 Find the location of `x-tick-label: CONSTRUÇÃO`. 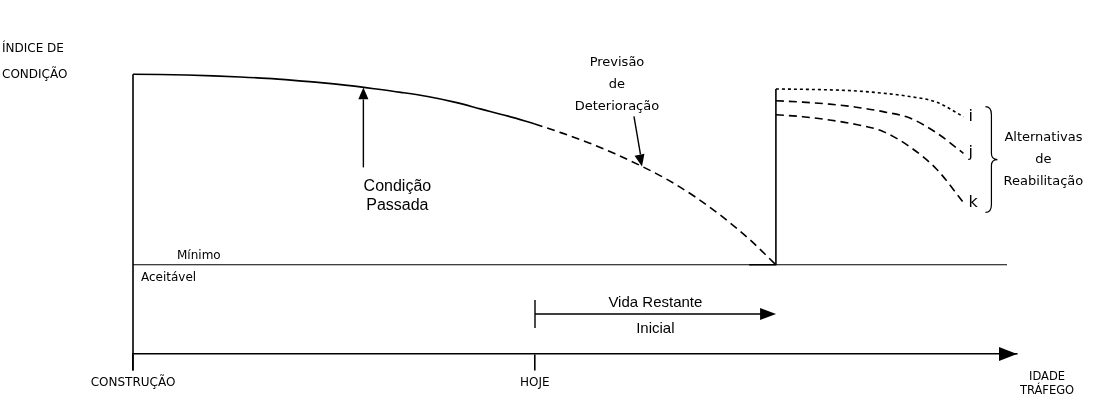

x-tick-label: CONSTRUÇÃO is located at coordinates (133, 381).